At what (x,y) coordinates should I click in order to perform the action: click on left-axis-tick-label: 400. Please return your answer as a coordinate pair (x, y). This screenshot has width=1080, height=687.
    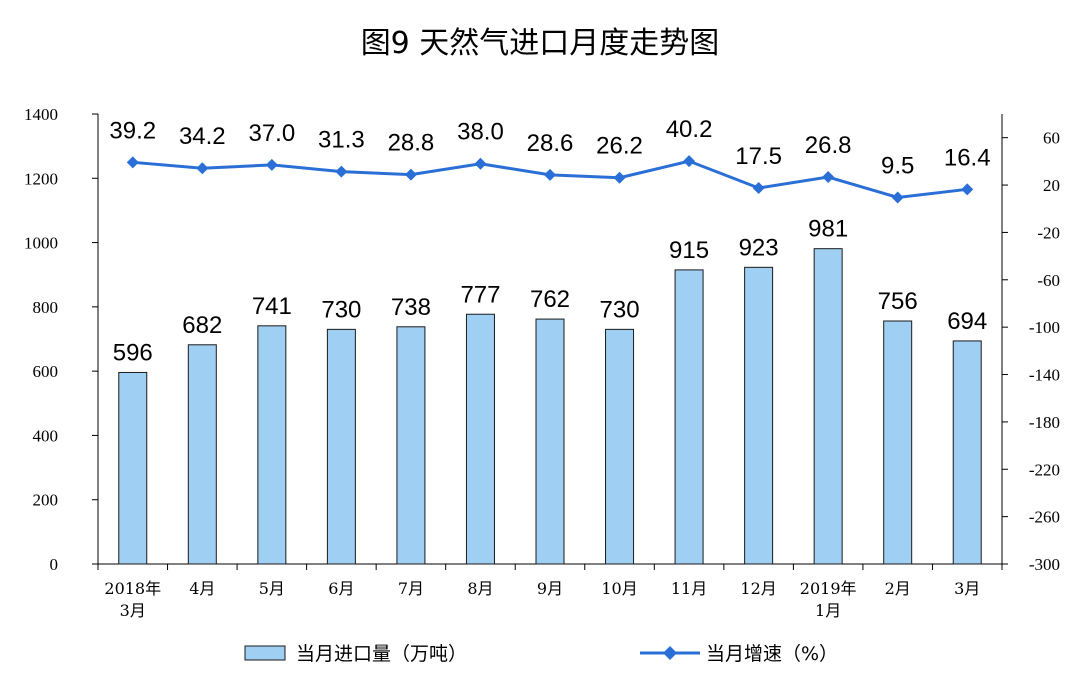
    Looking at the image, I should click on (46, 435).